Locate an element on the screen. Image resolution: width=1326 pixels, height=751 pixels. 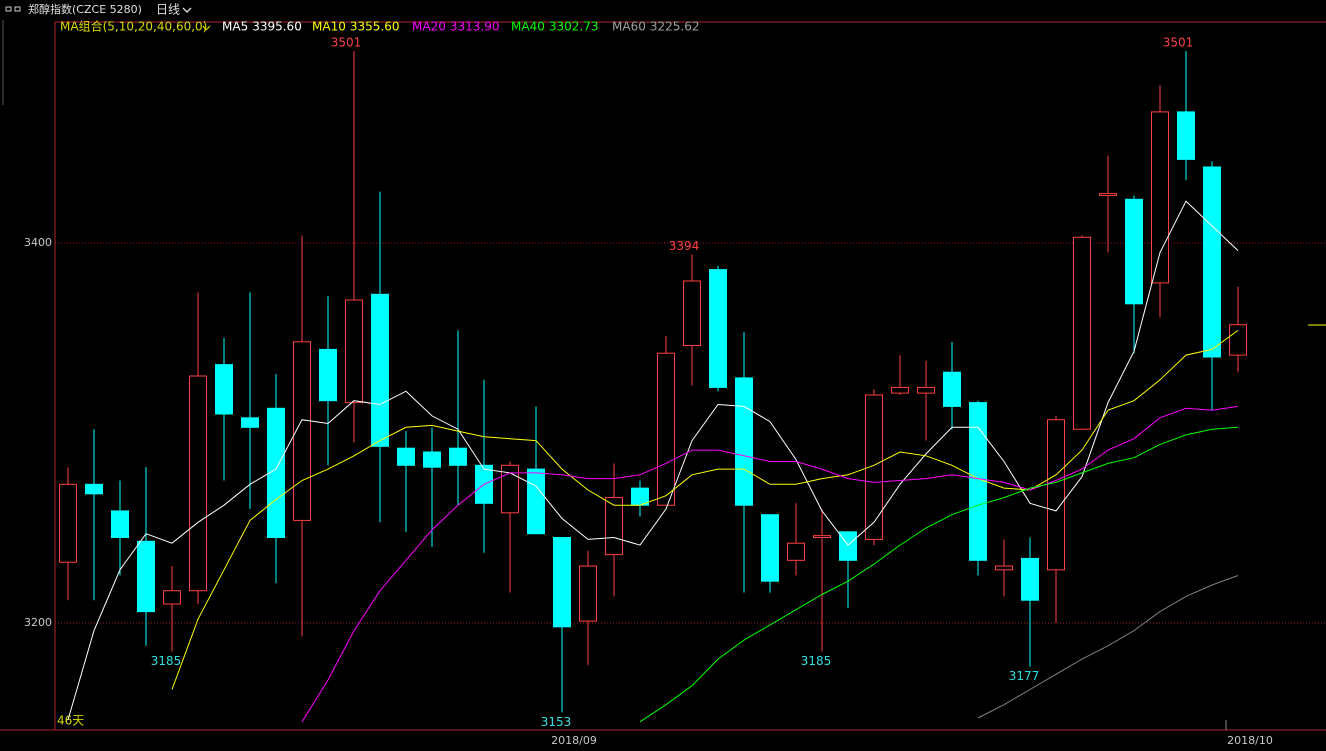
low-label: 3177 is located at coordinates (1024, 676).